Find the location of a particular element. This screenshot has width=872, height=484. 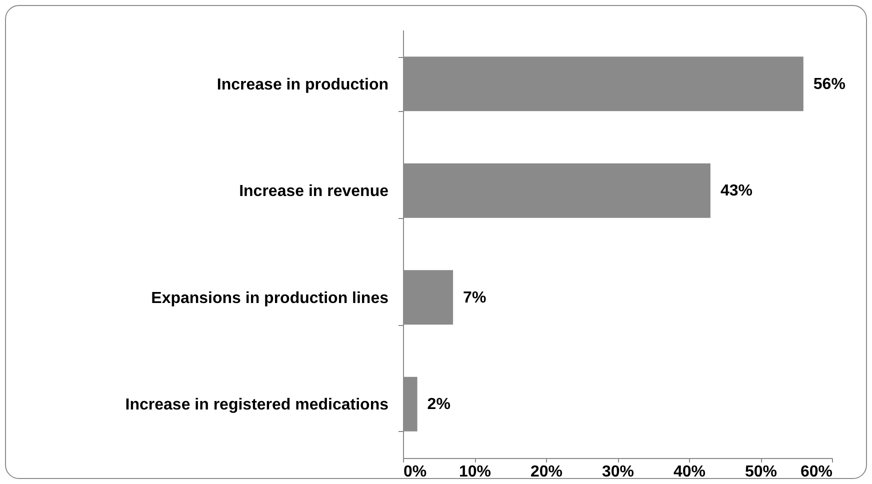

data-label: 56% is located at coordinates (829, 84).